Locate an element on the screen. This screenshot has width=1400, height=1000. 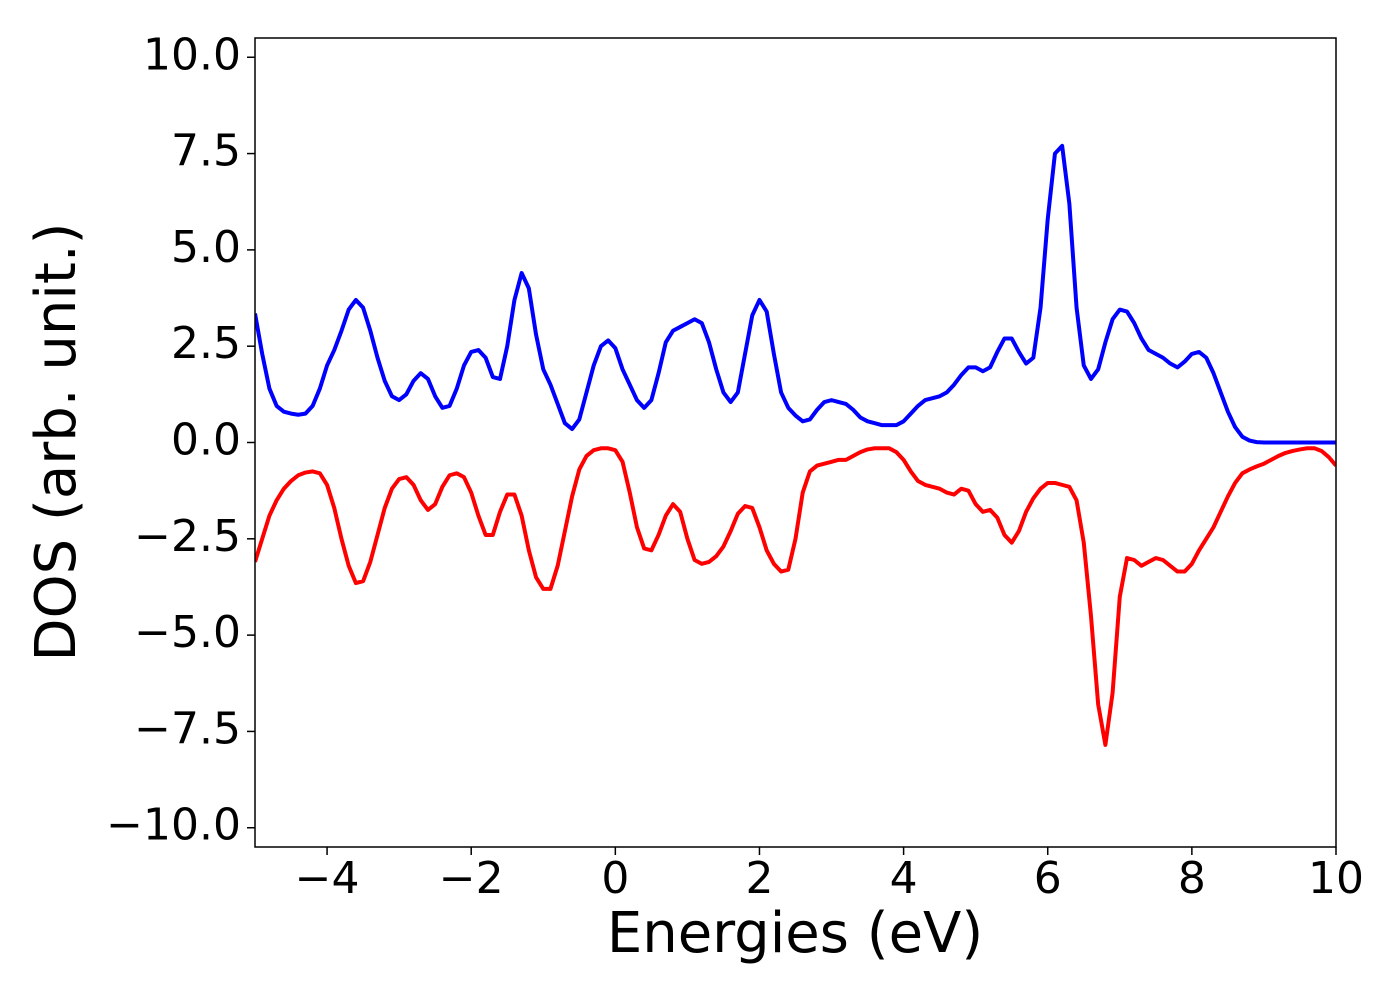
x-tick-label: 10 is located at coordinates (1336, 878).